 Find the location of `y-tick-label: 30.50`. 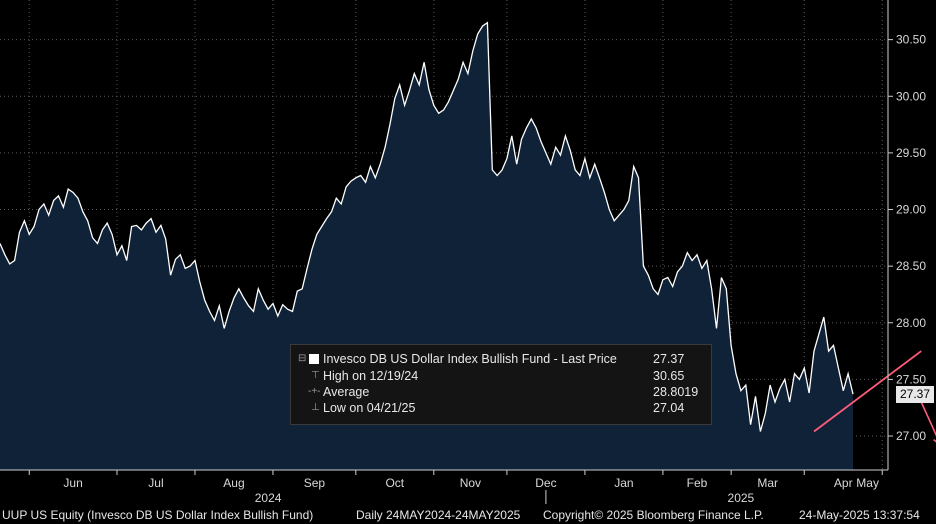

y-tick-label: 30.50 is located at coordinates (911, 40).